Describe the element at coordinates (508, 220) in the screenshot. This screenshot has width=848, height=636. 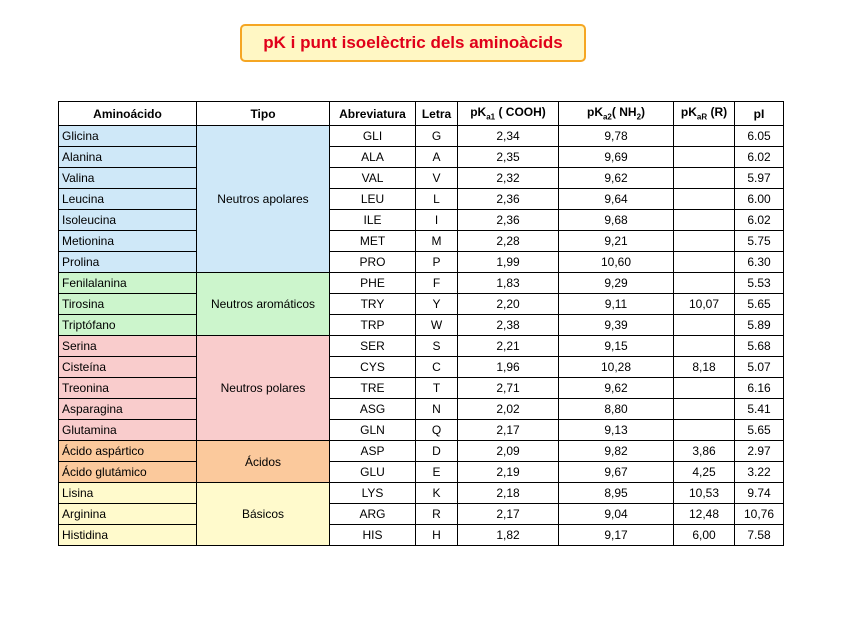
I see `cell: 2,36` at that location.